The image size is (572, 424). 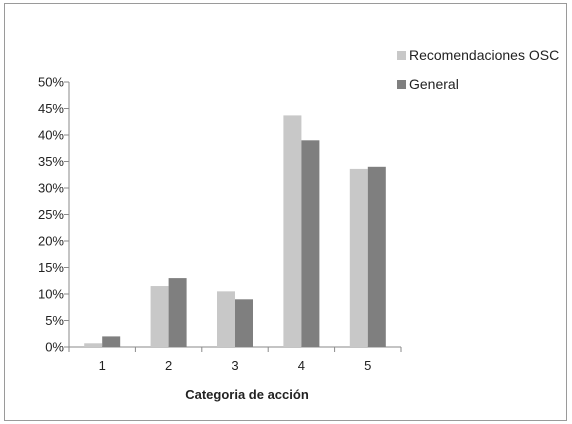 I want to click on y-axis: 0% 5% 10% 15% 20% 25% 30% 35% 40% 45% 50%, so click(x=54, y=215).